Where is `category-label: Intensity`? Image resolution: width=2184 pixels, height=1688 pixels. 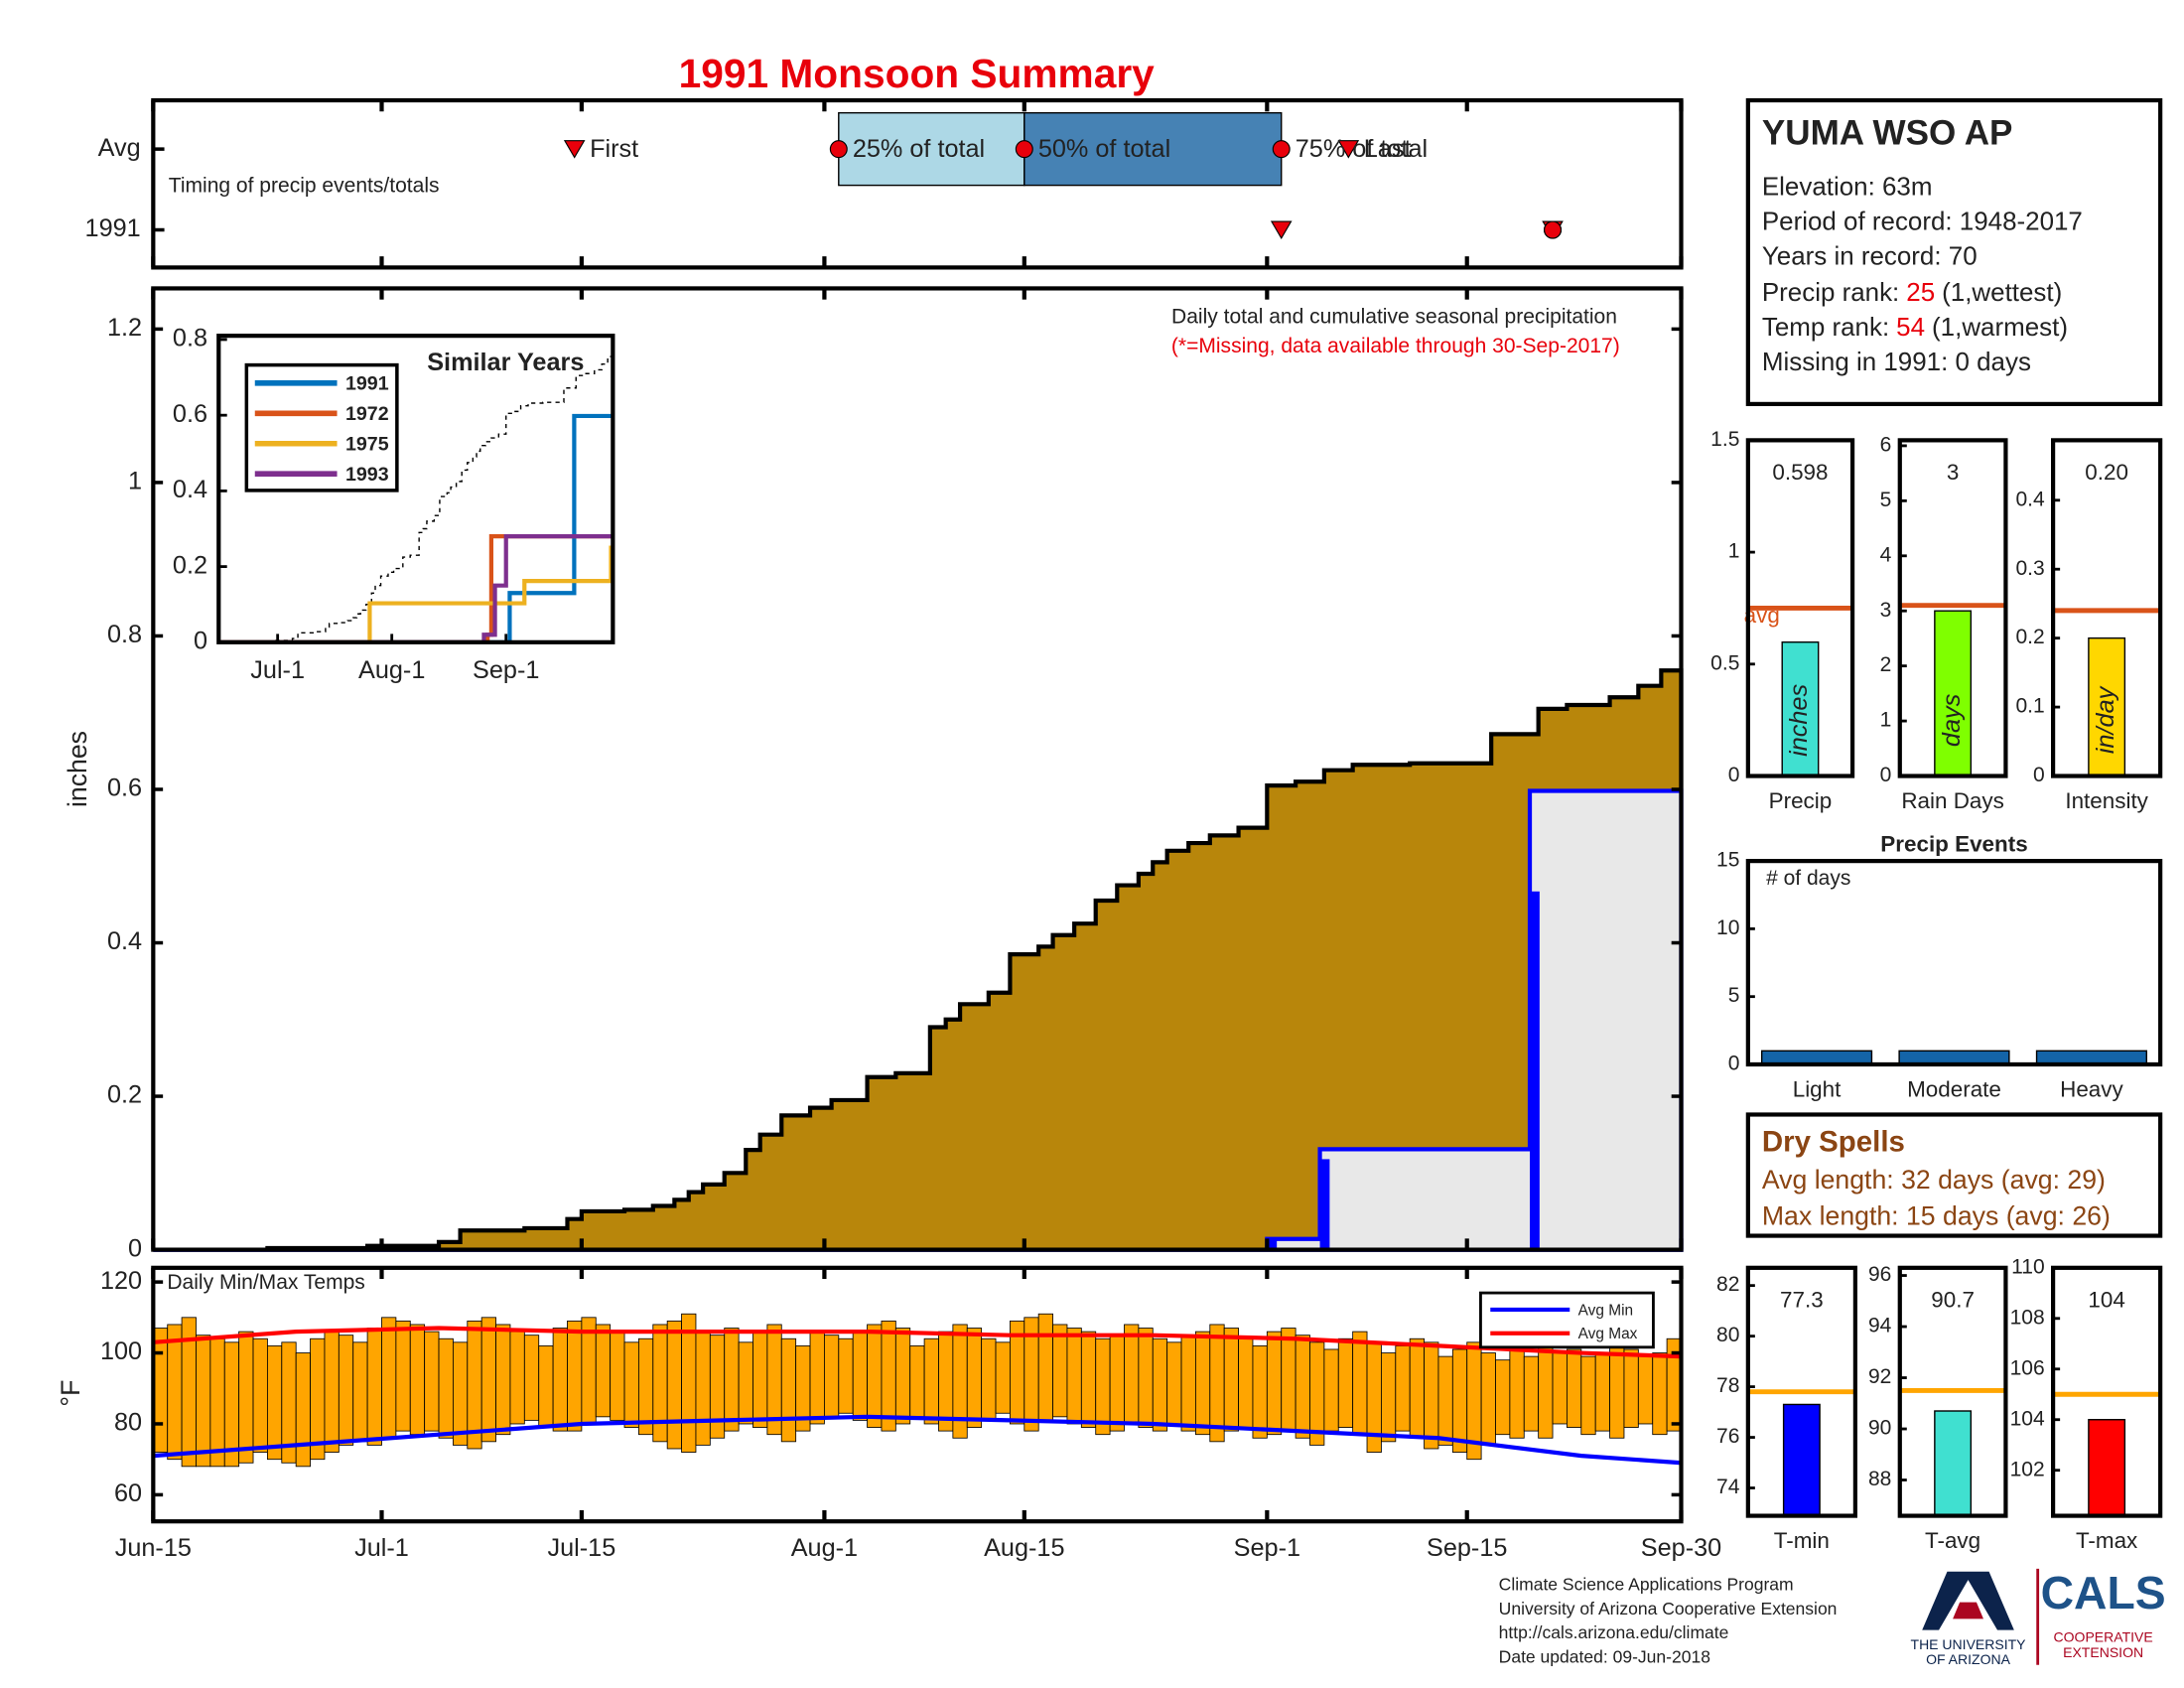
category-label: Intensity is located at coordinates (2106, 800).